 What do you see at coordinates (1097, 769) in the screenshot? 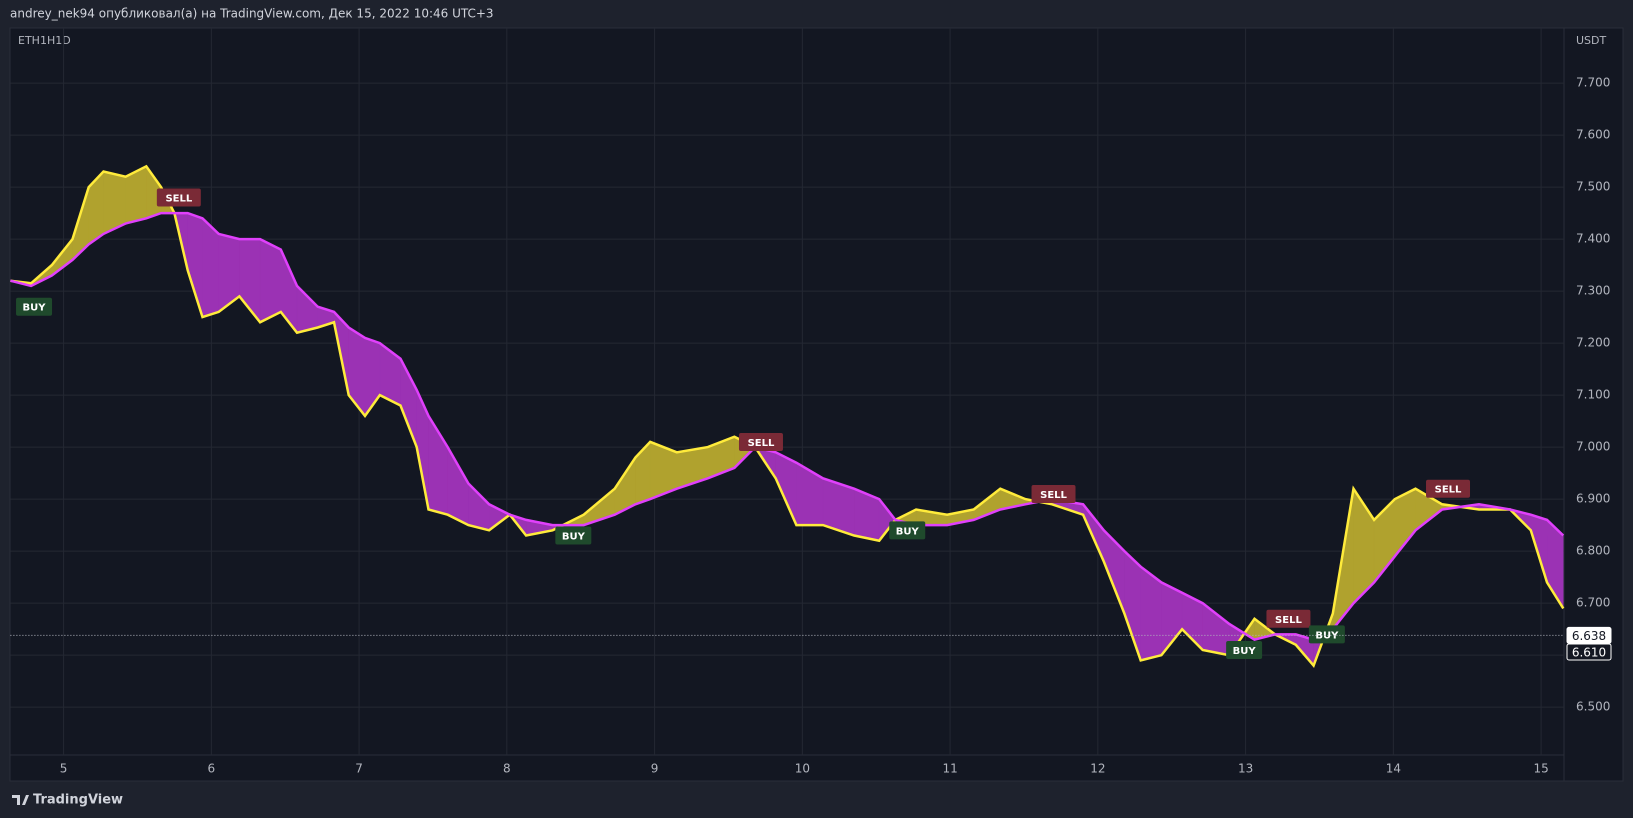
I see `x-tick-label: 12` at bounding box center [1097, 769].